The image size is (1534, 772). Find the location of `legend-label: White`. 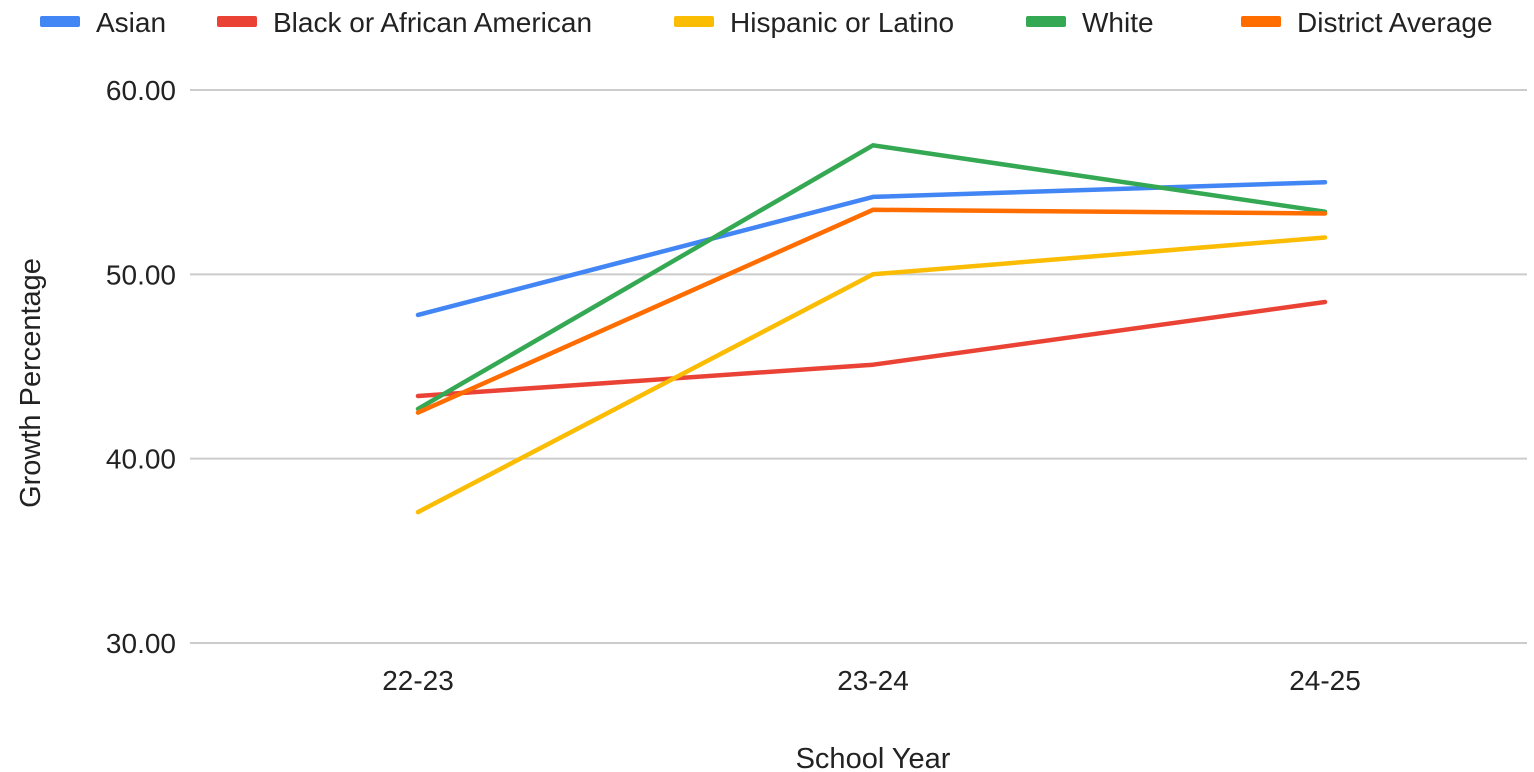

legend-label: White is located at coordinates (1118, 22).